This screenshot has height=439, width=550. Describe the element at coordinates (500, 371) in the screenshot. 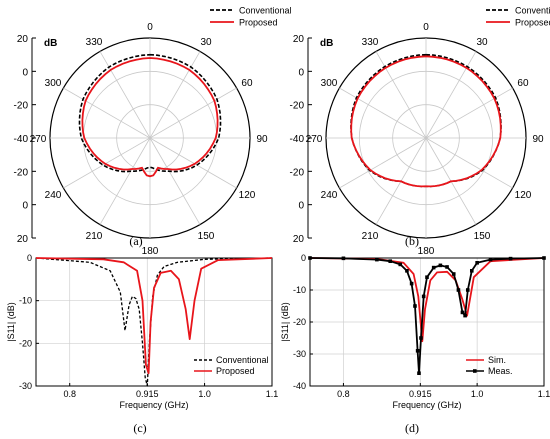

I see `legend-label: Meas.` at that location.